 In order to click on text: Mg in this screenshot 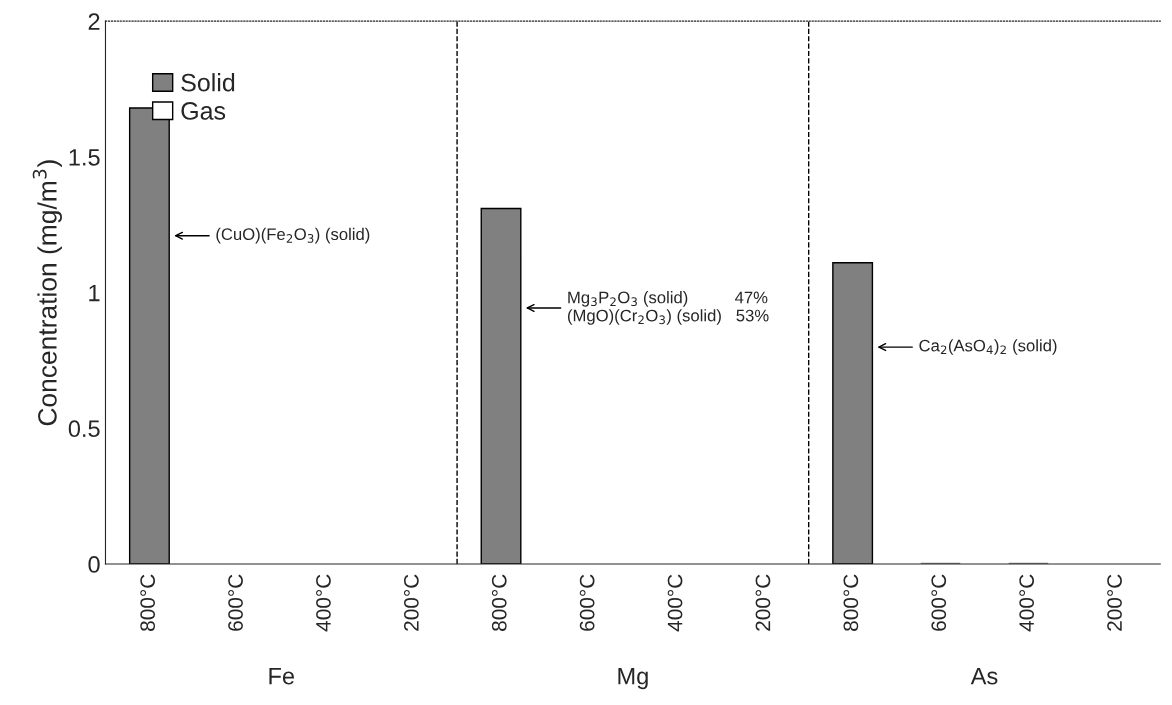, I will do `click(633, 679)`.